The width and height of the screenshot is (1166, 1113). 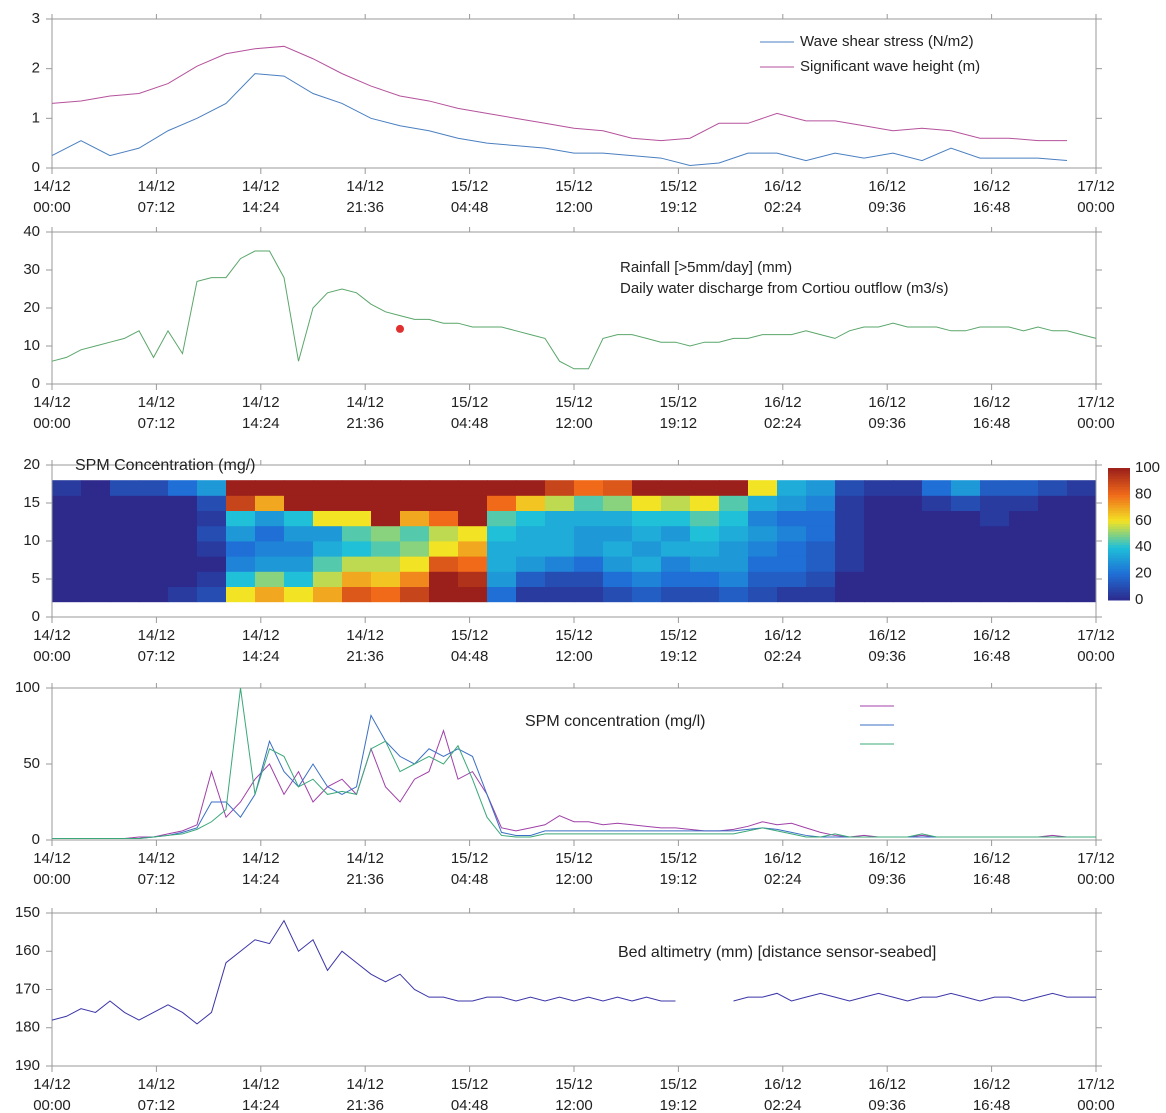 What do you see at coordinates (31, 502) in the screenshot?
I see `y-tick-label: 15` at bounding box center [31, 502].